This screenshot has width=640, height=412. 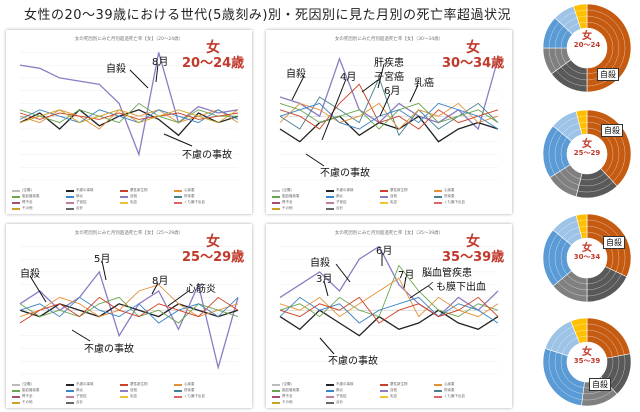 I want to click on donut-center-label: 女 30〜34, so click(x=587, y=253).